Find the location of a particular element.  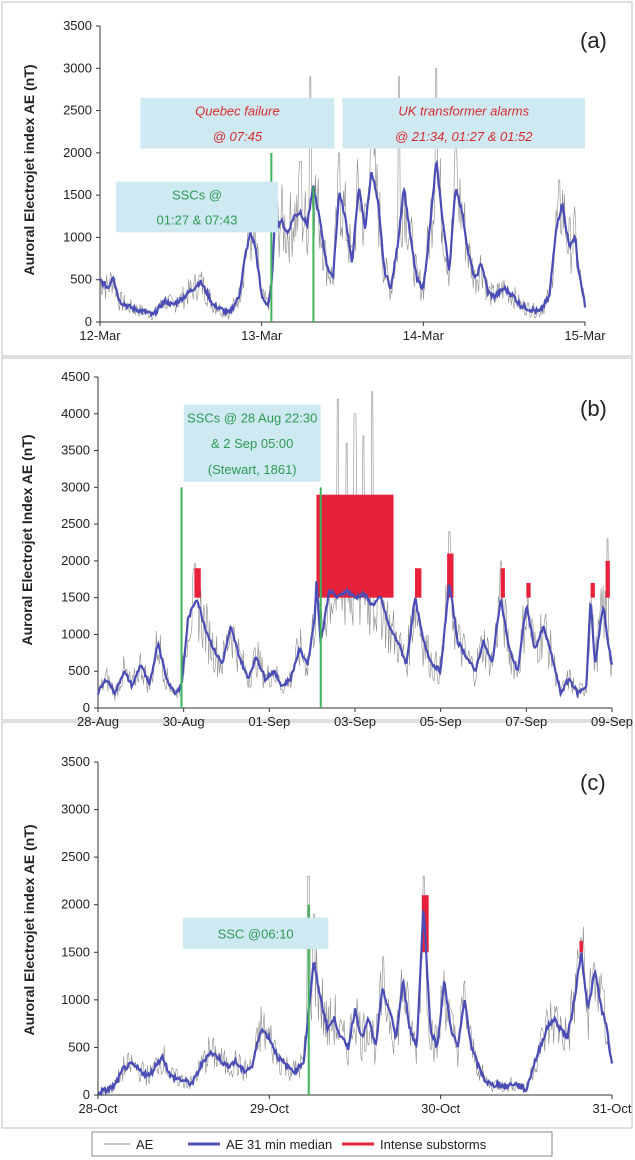

panel-c-label: (c) is located at coordinates (593, 782).